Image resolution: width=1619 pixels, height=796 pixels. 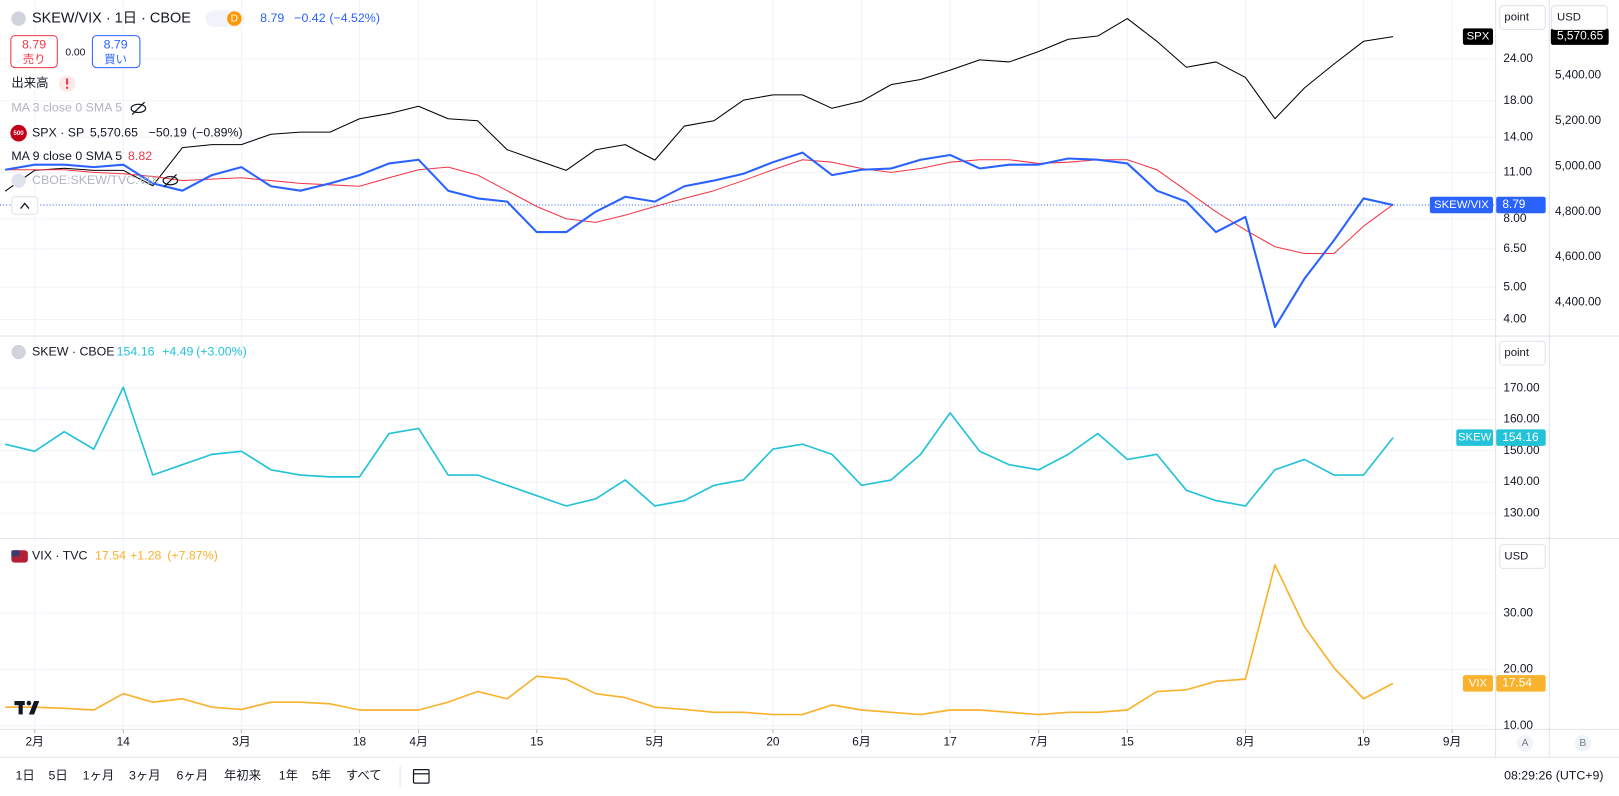 What do you see at coordinates (192, 556) in the screenshot?
I see `change-pct: (+7.87%)` at bounding box center [192, 556].